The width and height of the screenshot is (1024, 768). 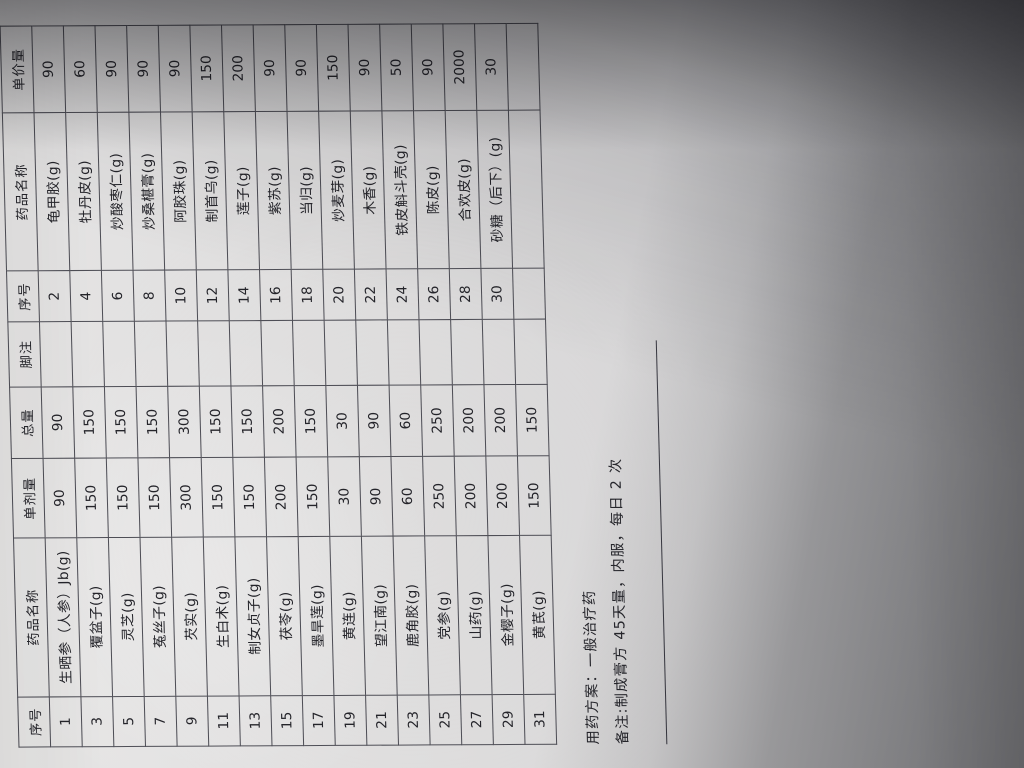 I want to click on cell-no: 1, so click(x=66, y=721).